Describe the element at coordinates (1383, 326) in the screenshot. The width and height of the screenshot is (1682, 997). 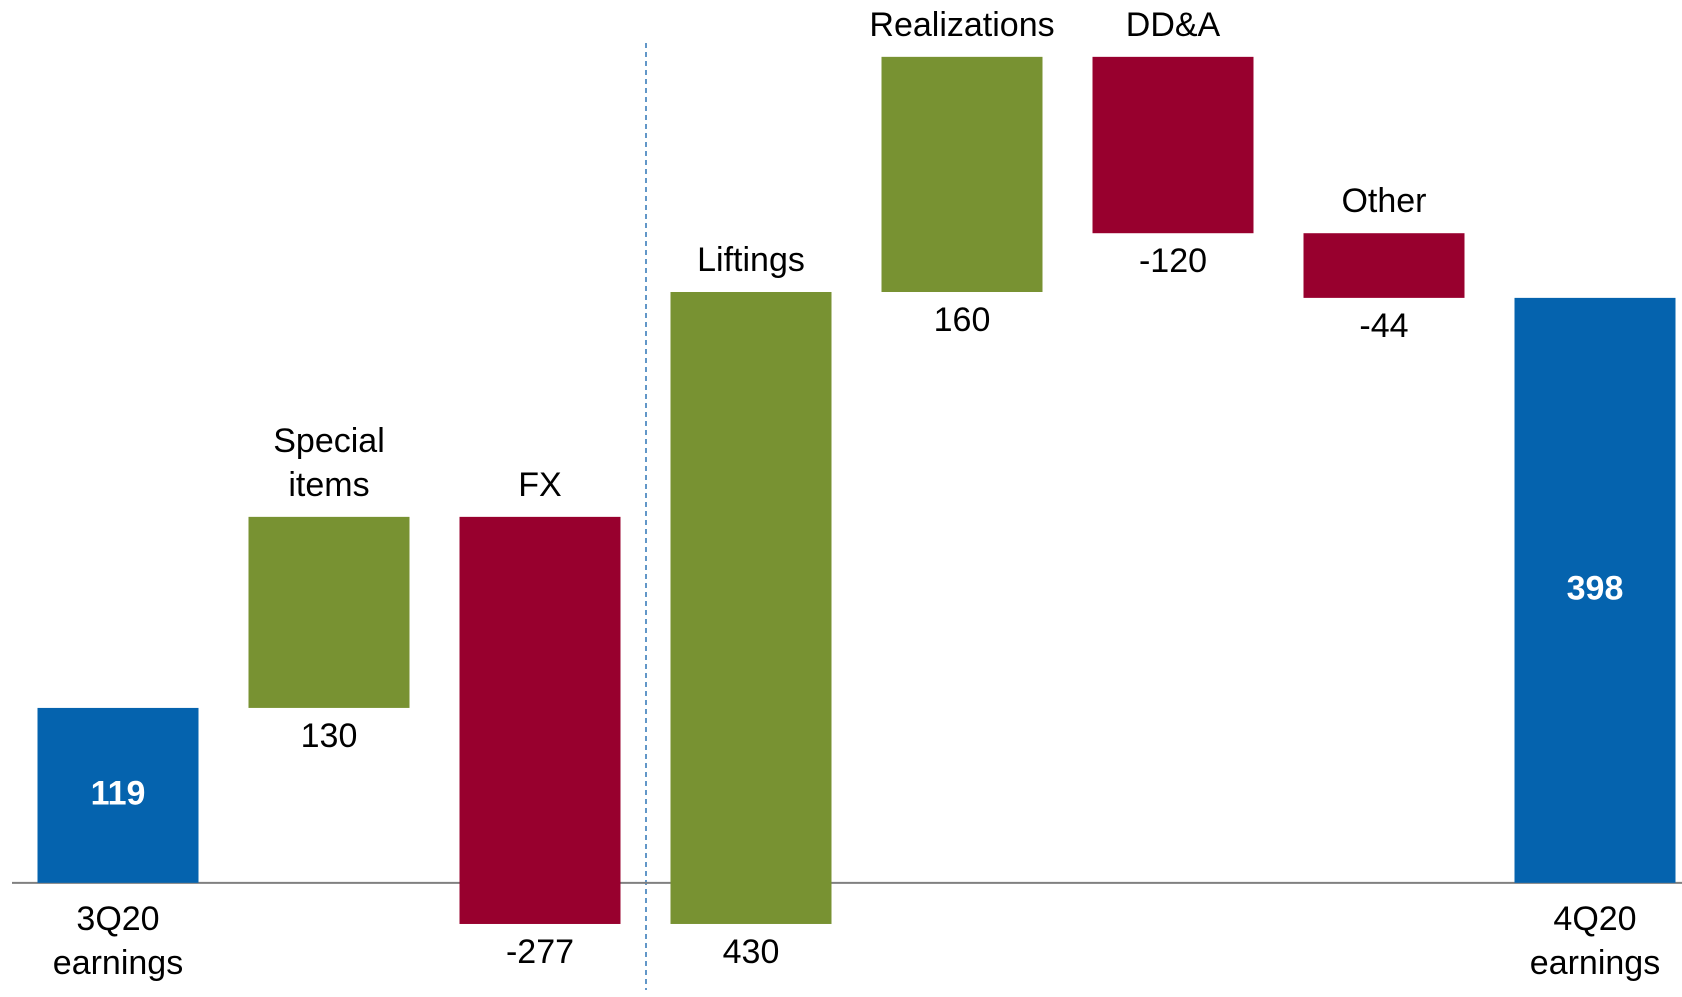
I see `value-label: -44` at that location.